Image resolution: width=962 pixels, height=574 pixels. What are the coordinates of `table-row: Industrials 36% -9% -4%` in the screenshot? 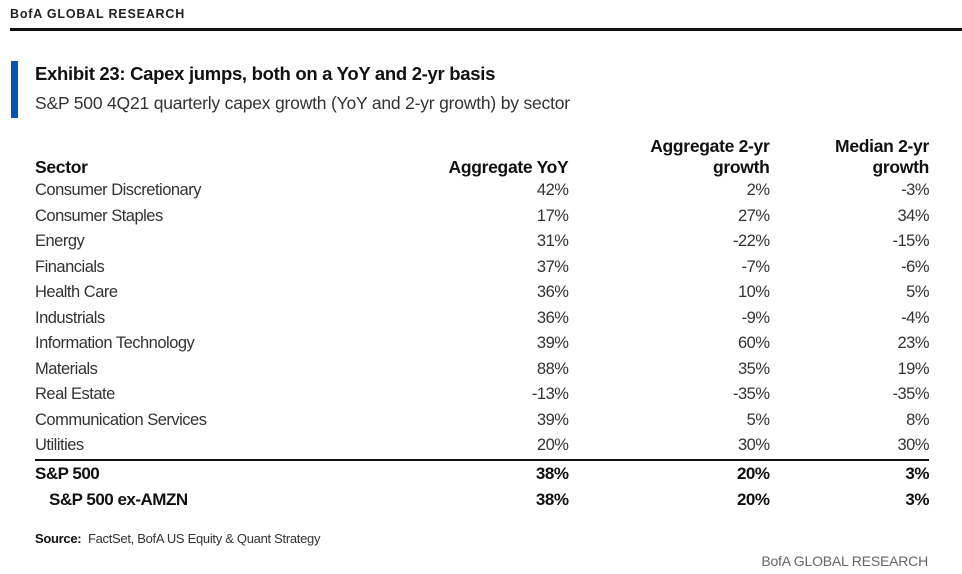 It's located at (482, 319).